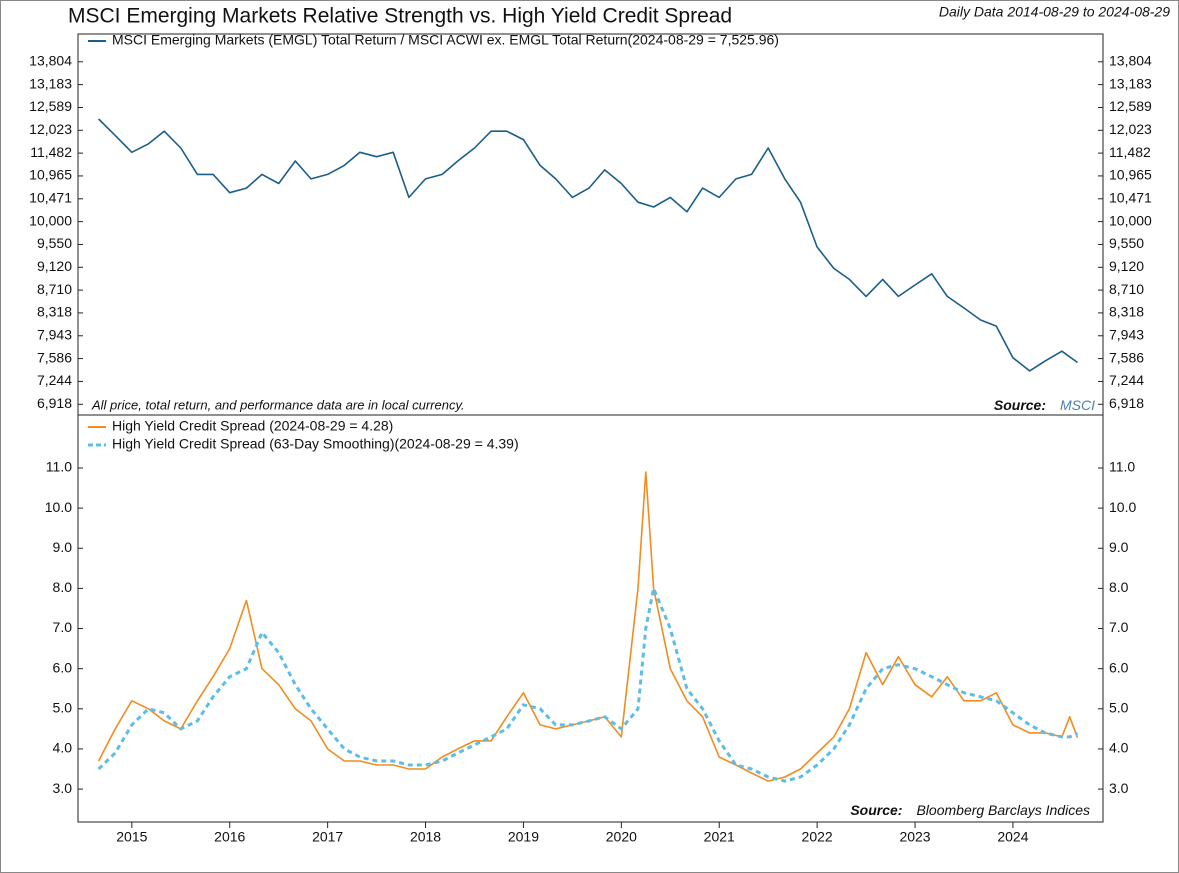  What do you see at coordinates (229, 837) in the screenshot?
I see `x-tick-label: 2016` at bounding box center [229, 837].